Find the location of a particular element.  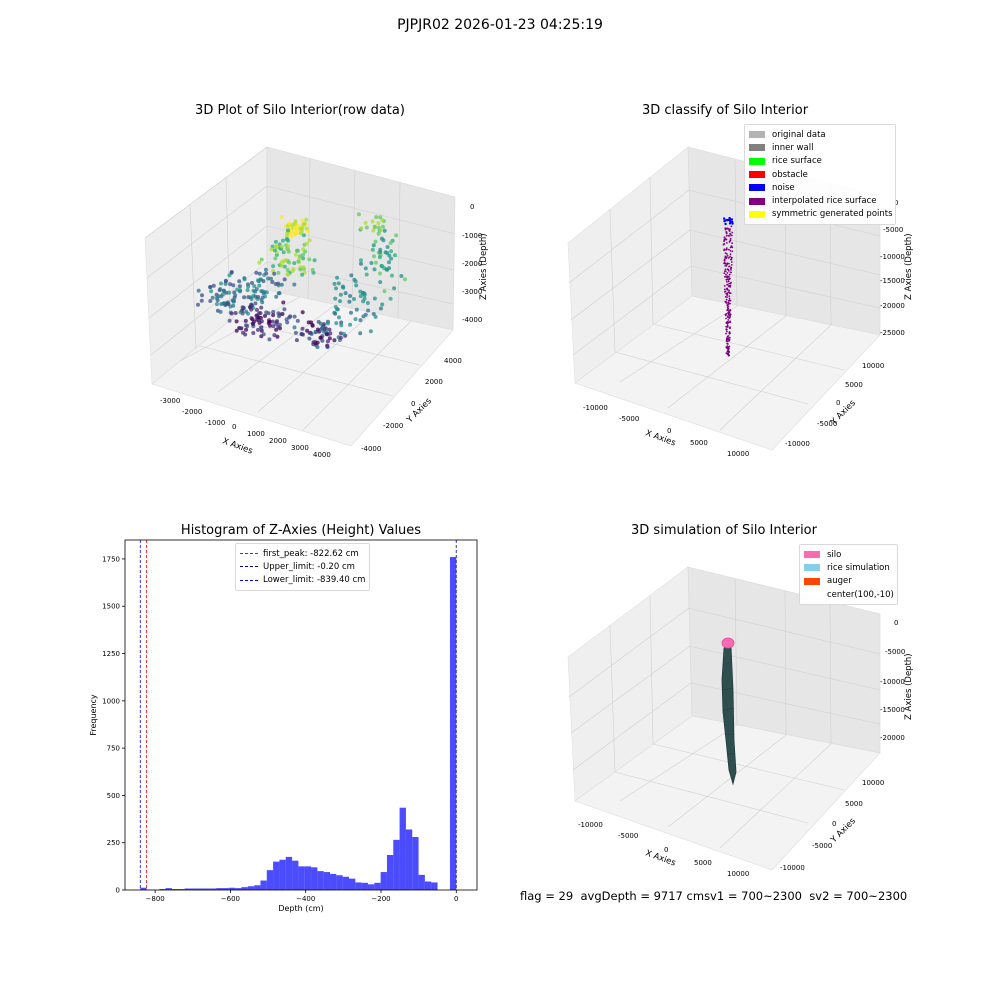

p1-ztick: -4000 is located at coordinates (472, 320).